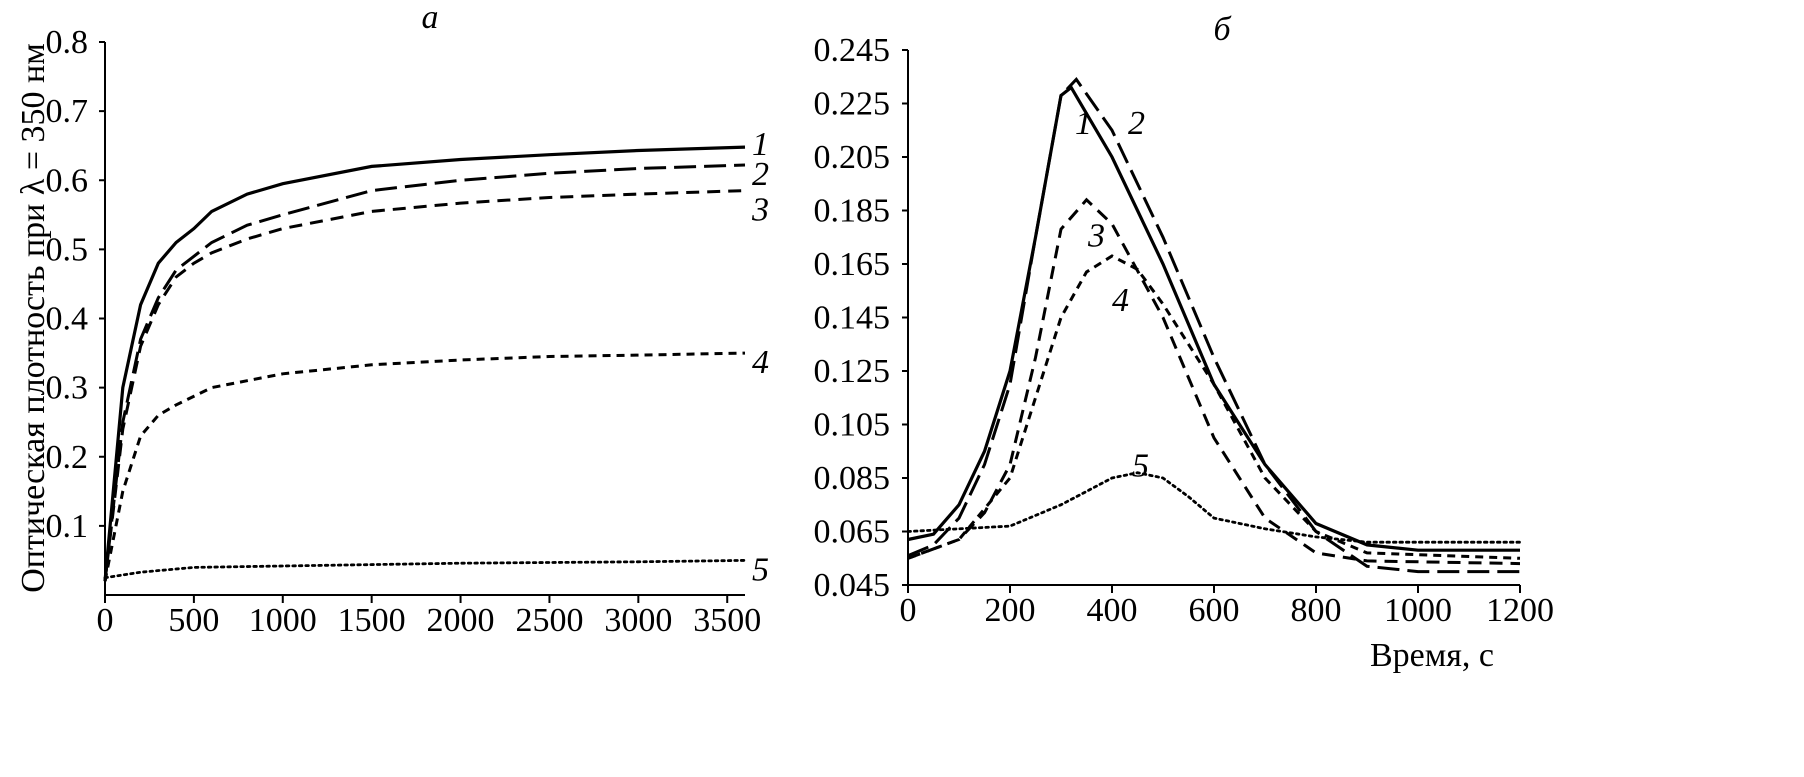 Image resolution: width=1804 pixels, height=777 pixels. What do you see at coordinates (1010, 610) in the screenshot?
I see `x-tick-label: 200` at bounding box center [1010, 610].